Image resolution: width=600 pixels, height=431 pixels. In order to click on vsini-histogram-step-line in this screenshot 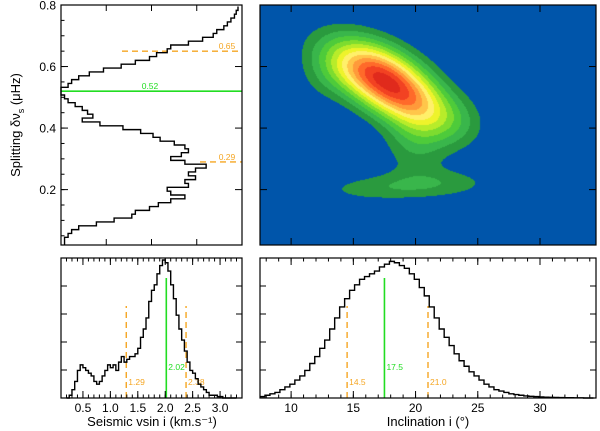, I will do `click(151, 329)`.